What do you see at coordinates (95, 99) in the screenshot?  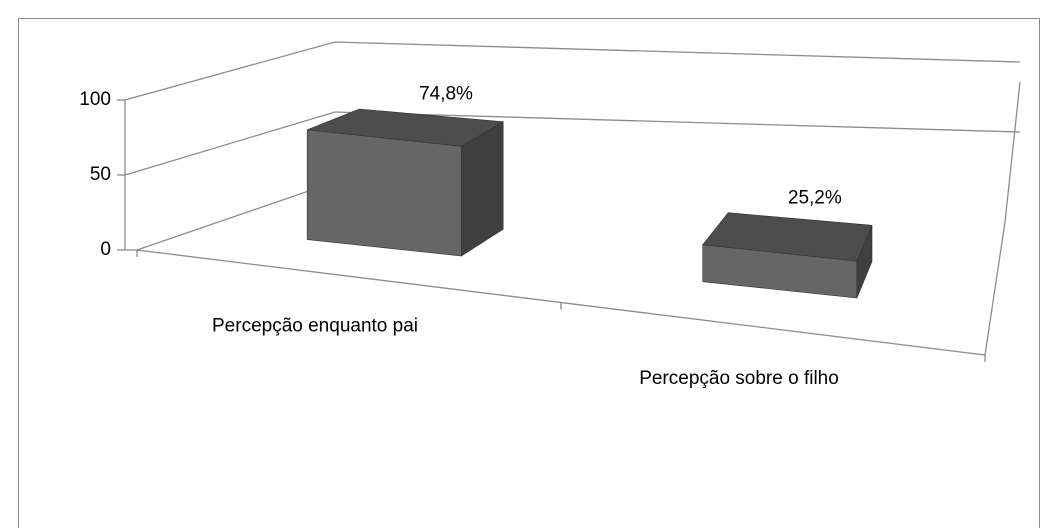 I see `y-tick-label: 100` at bounding box center [95, 99].